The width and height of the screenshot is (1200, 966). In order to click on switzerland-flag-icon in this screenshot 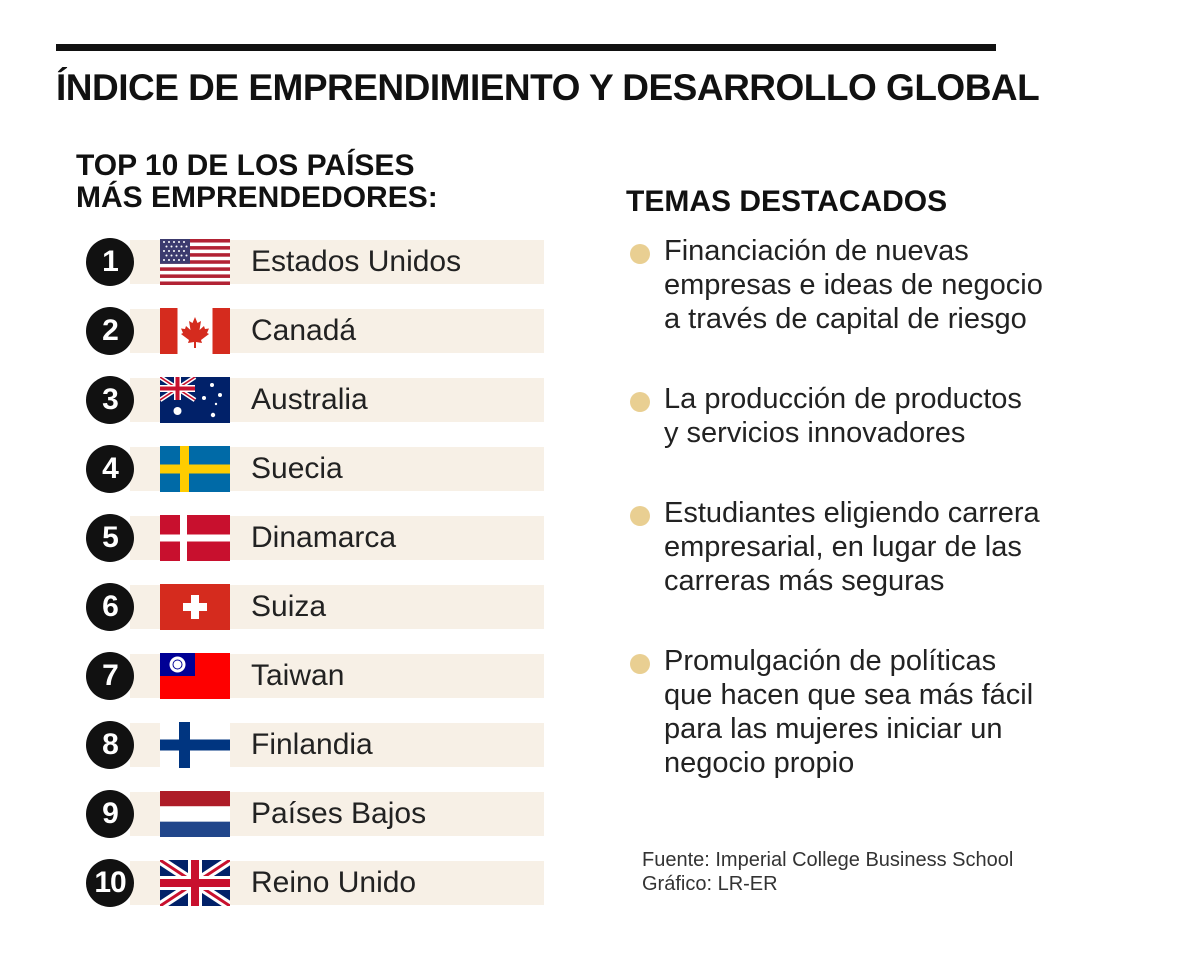, I will do `click(195, 607)`.